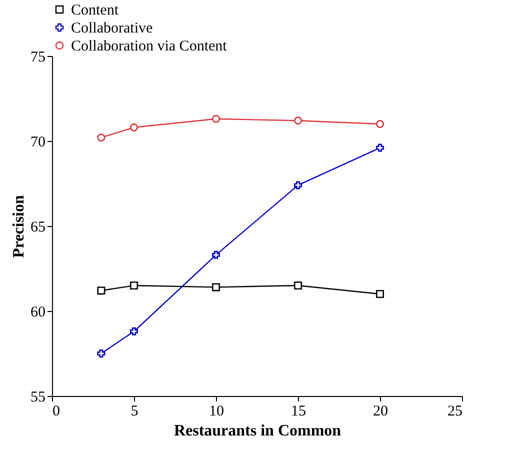 This screenshot has height=471, width=526. What do you see at coordinates (216, 412) in the screenshot?
I see `x-tick-label: 10` at bounding box center [216, 412].